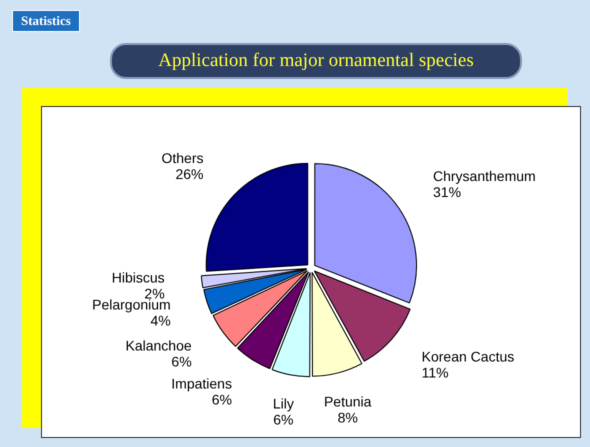  Describe the element at coordinates (182, 158) in the screenshot. I see `slice-label: Others` at that location.